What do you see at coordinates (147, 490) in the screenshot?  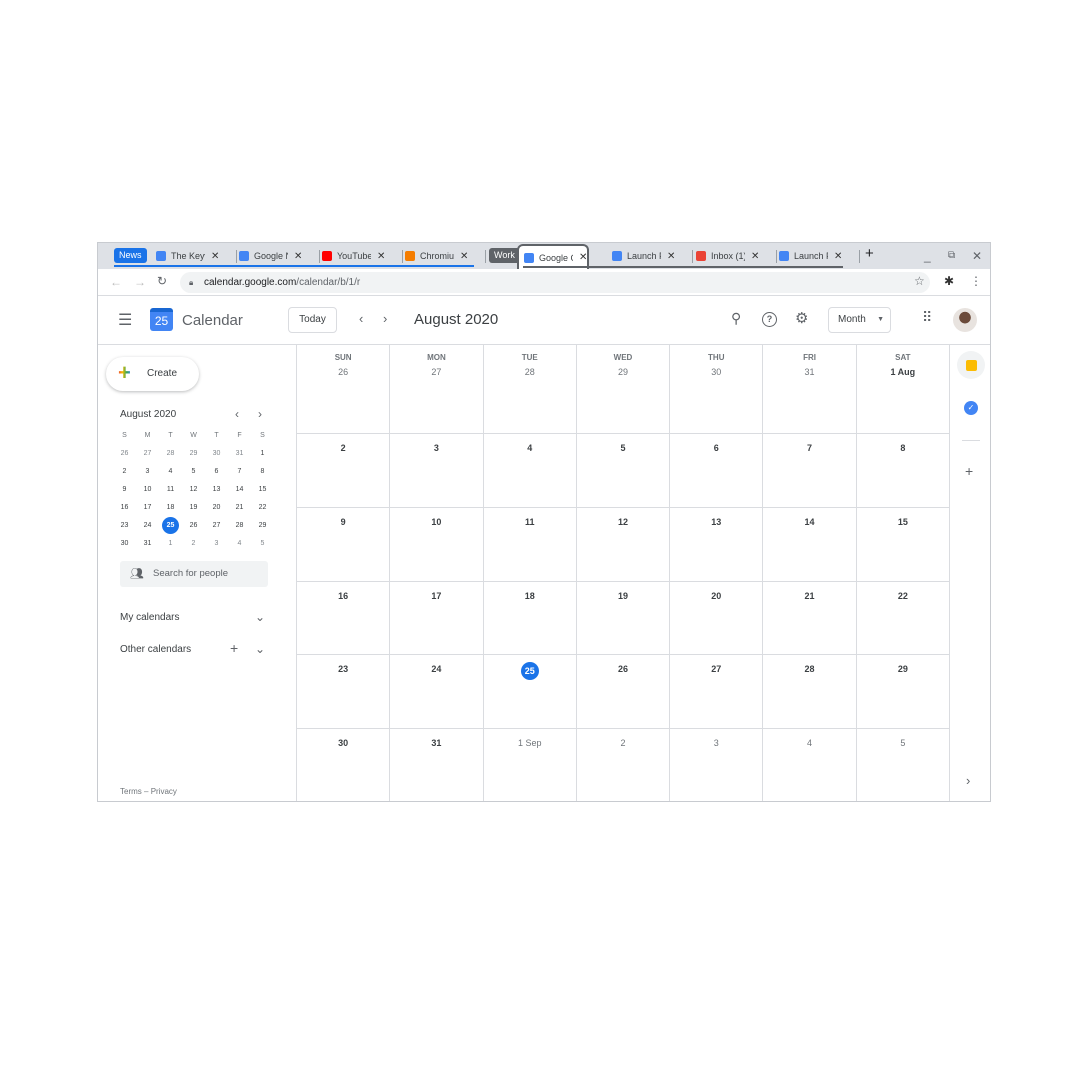 I see `mini-day: 10` at bounding box center [147, 490].